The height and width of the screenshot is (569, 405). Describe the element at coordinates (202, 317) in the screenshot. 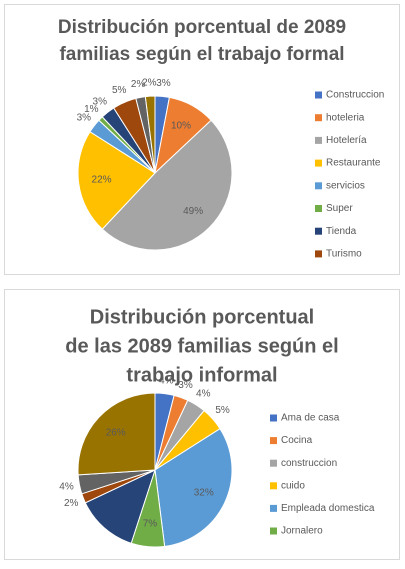

I see `chart-title: Distribución porcentual` at that location.